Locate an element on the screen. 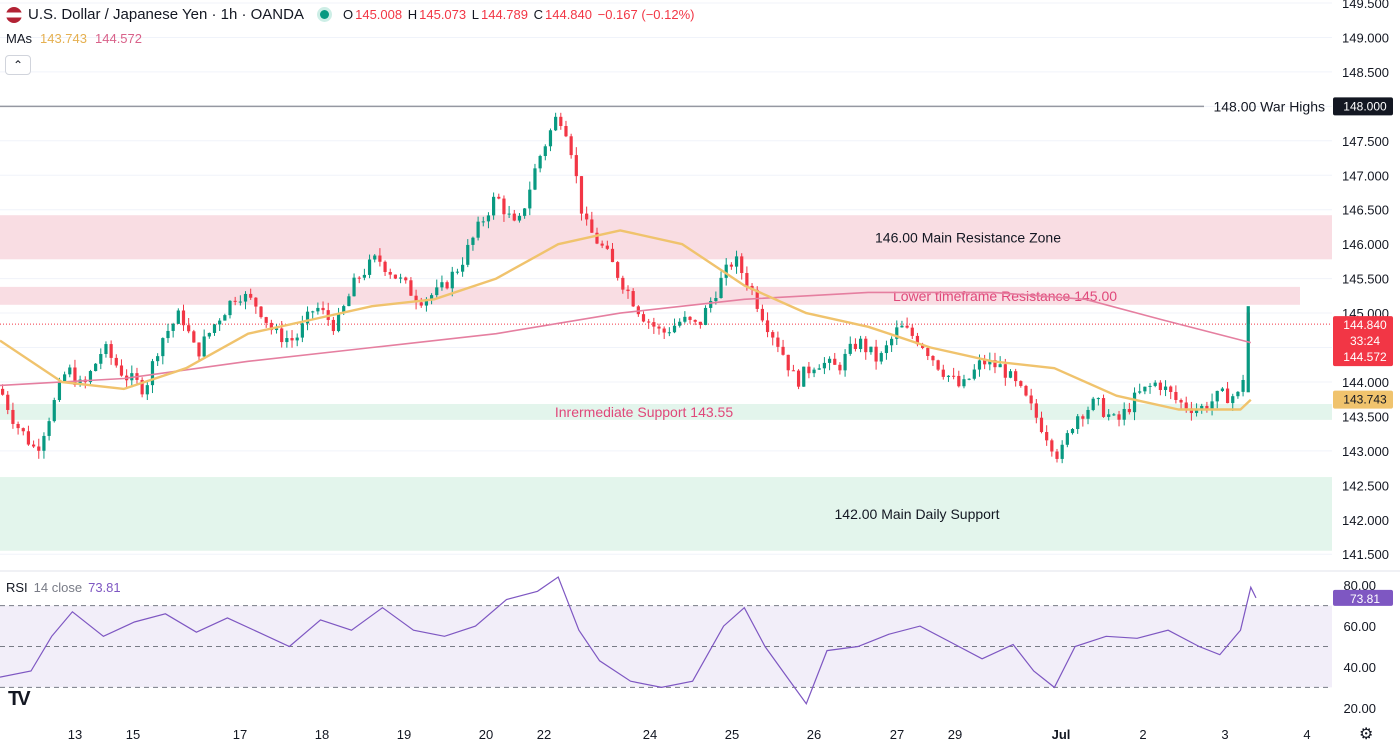 Image resolution: width=1400 pixels, height=744 pixels. x-tick-label: 18 is located at coordinates (322, 734).